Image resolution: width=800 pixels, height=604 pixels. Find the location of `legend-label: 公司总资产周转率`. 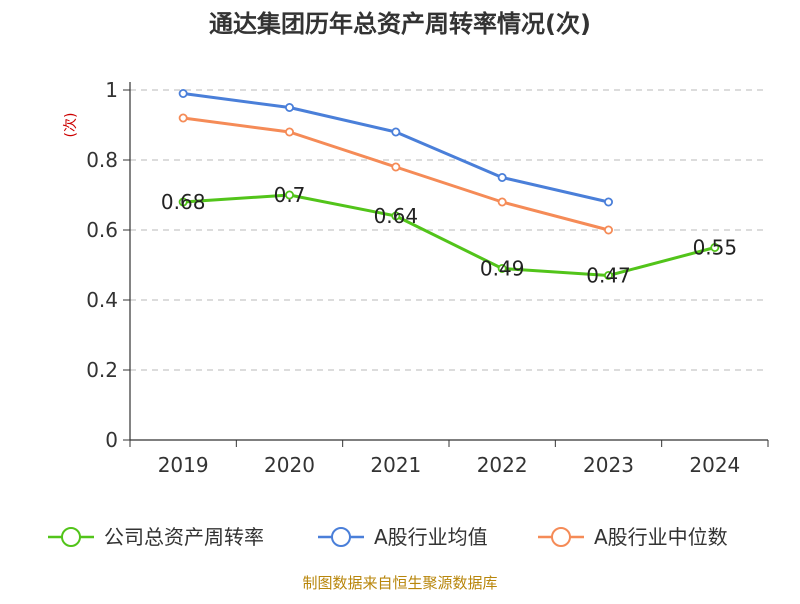

legend-label: 公司总资产周转率 is located at coordinates (184, 537).